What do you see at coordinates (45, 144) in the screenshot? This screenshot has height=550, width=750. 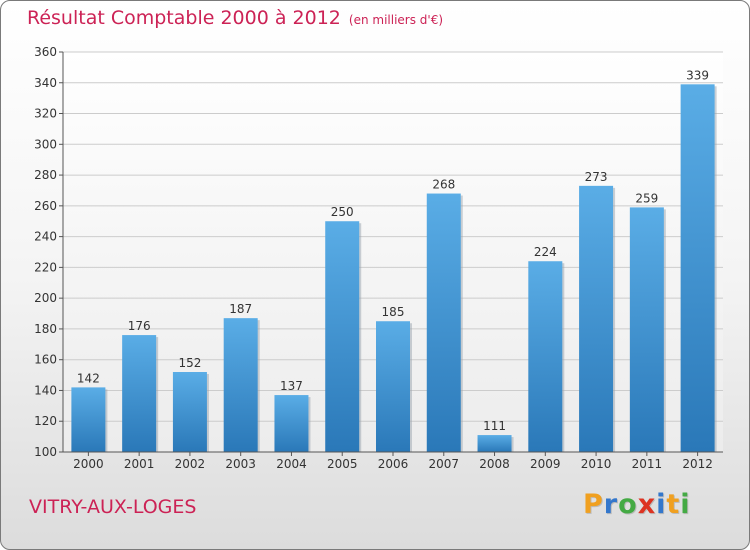 I see `y-tick-label: 300` at bounding box center [45, 144].